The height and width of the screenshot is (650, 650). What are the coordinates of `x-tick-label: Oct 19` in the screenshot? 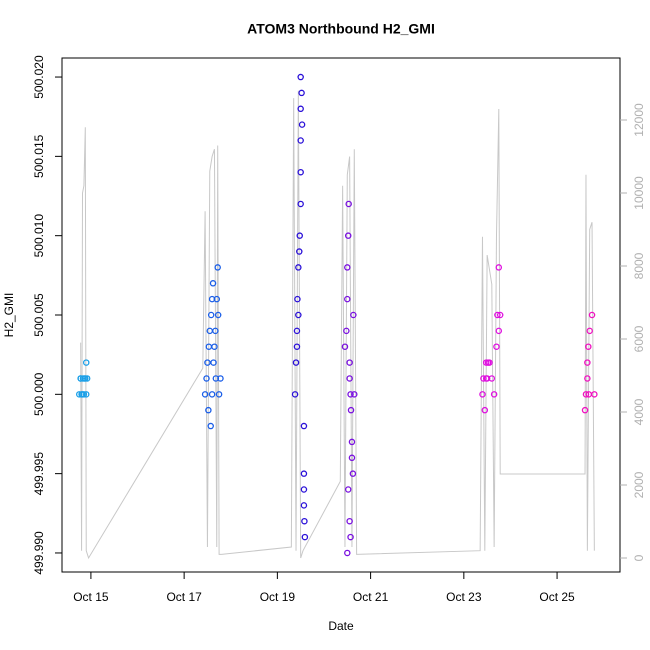 It's located at (278, 597).